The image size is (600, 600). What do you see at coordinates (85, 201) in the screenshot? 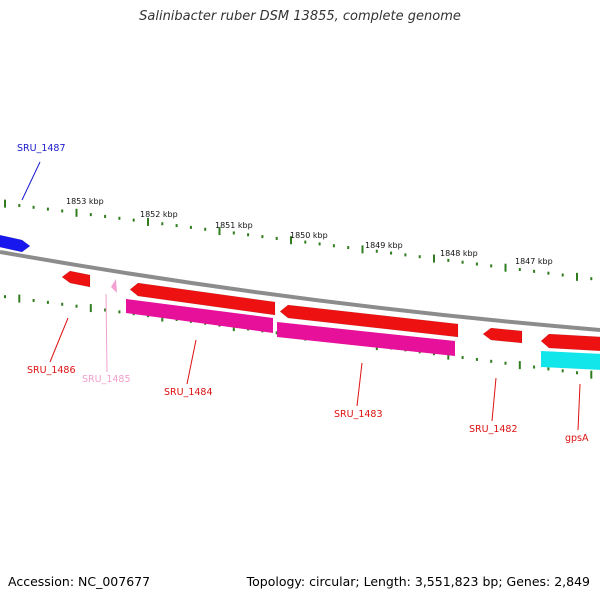
I see `scale-label: 1853 kbp` at bounding box center [85, 201].